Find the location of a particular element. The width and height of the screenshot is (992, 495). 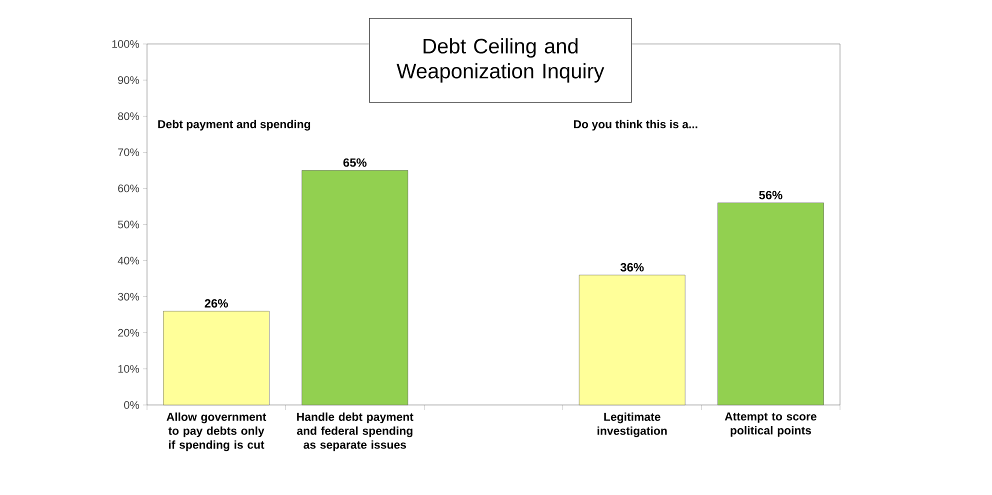

chart-title: Debt Ceiling and Weaponization Inquiry is located at coordinates (500, 60).